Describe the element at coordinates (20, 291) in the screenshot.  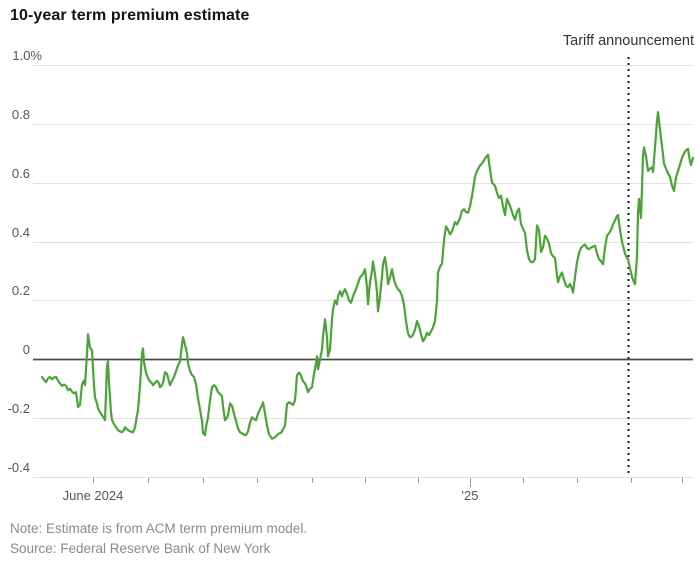
I see `y-axis-label: 0.2` at that location.